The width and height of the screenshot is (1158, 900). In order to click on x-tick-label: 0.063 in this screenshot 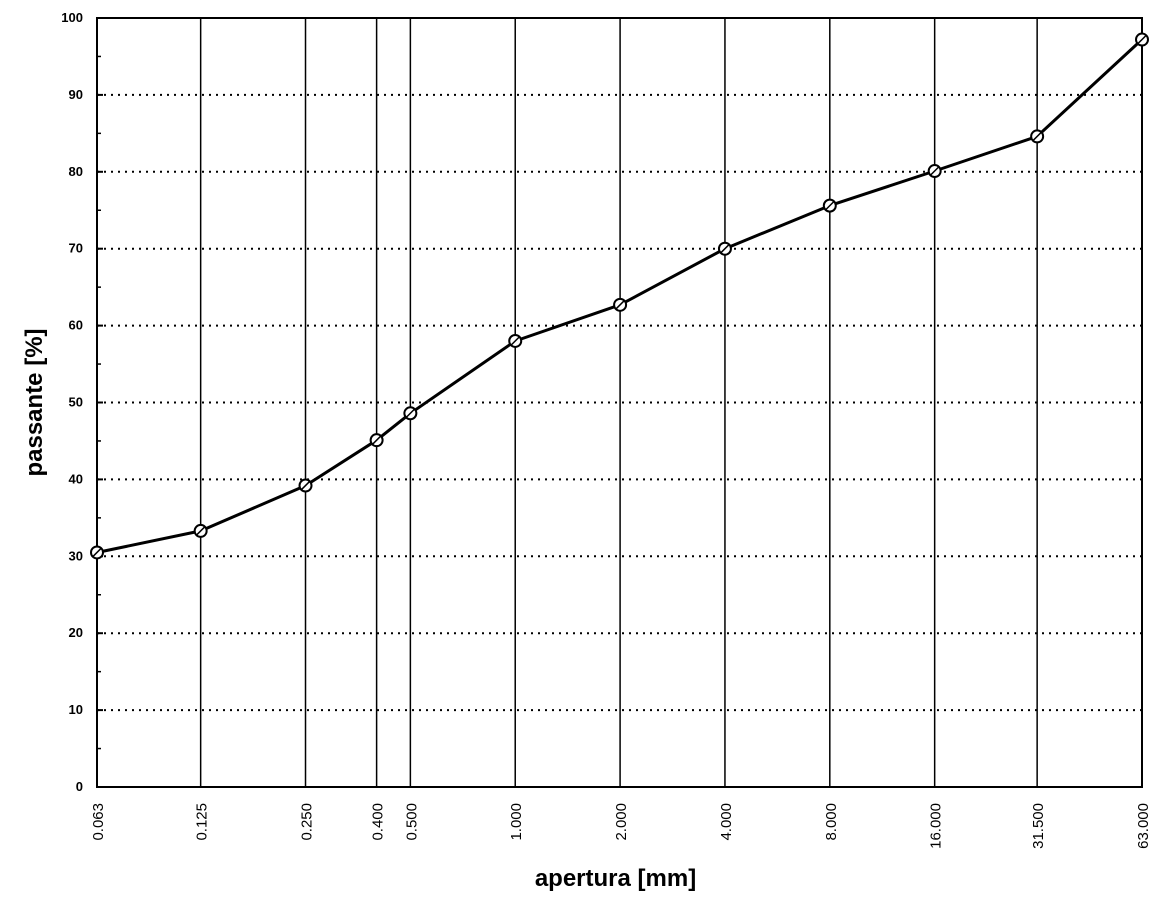, I will do `click(98, 822)`.